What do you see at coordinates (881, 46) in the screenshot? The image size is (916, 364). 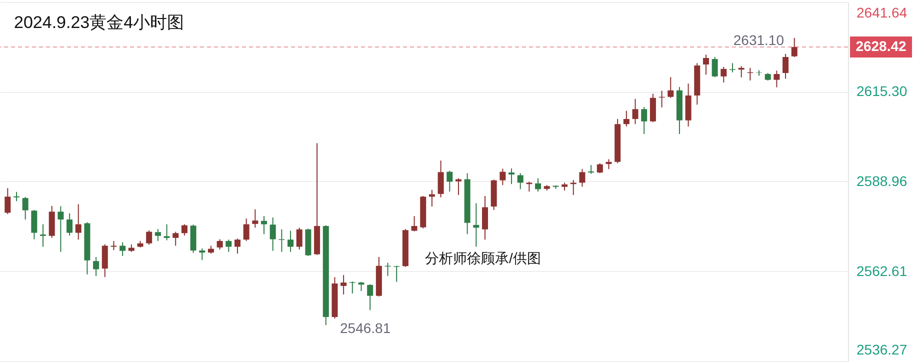 I see `ref-line-label: 2628.42` at bounding box center [881, 46].